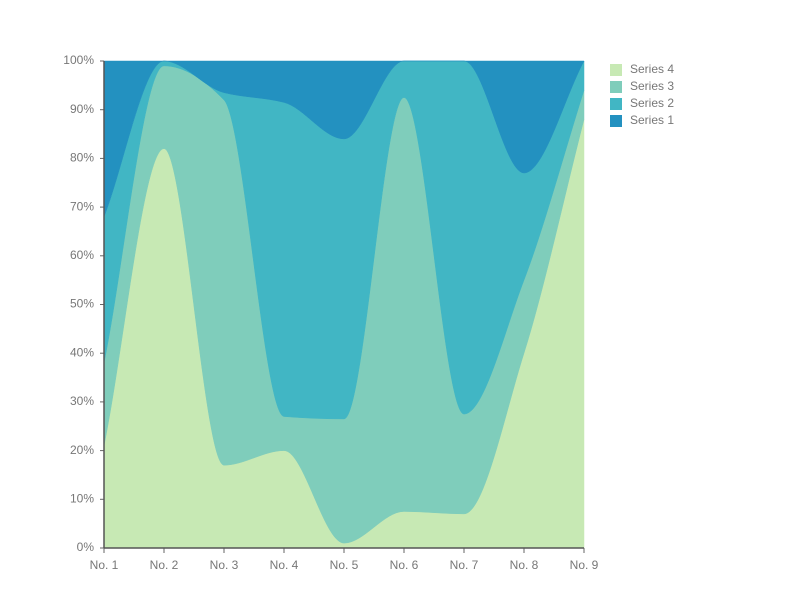 The width and height of the screenshot is (800, 600). What do you see at coordinates (78, 60) in the screenshot?
I see `y-tick-label: 100%` at bounding box center [78, 60].